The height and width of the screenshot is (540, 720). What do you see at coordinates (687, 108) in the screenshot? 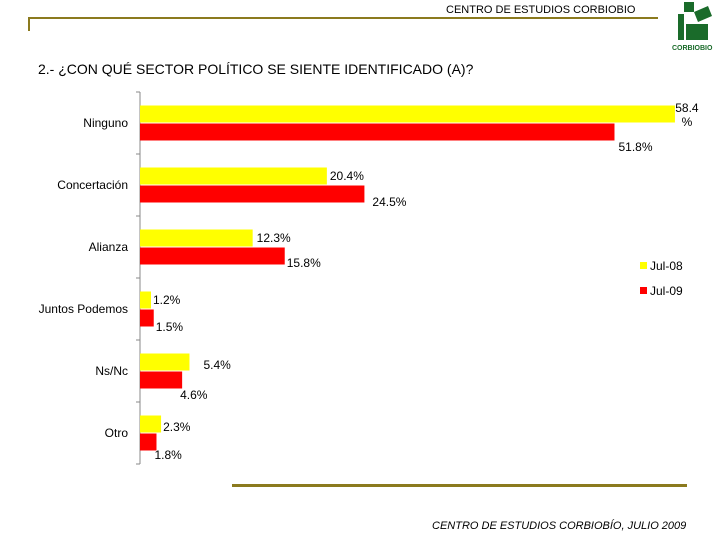
I see `data-label: 58.4` at bounding box center [687, 108].